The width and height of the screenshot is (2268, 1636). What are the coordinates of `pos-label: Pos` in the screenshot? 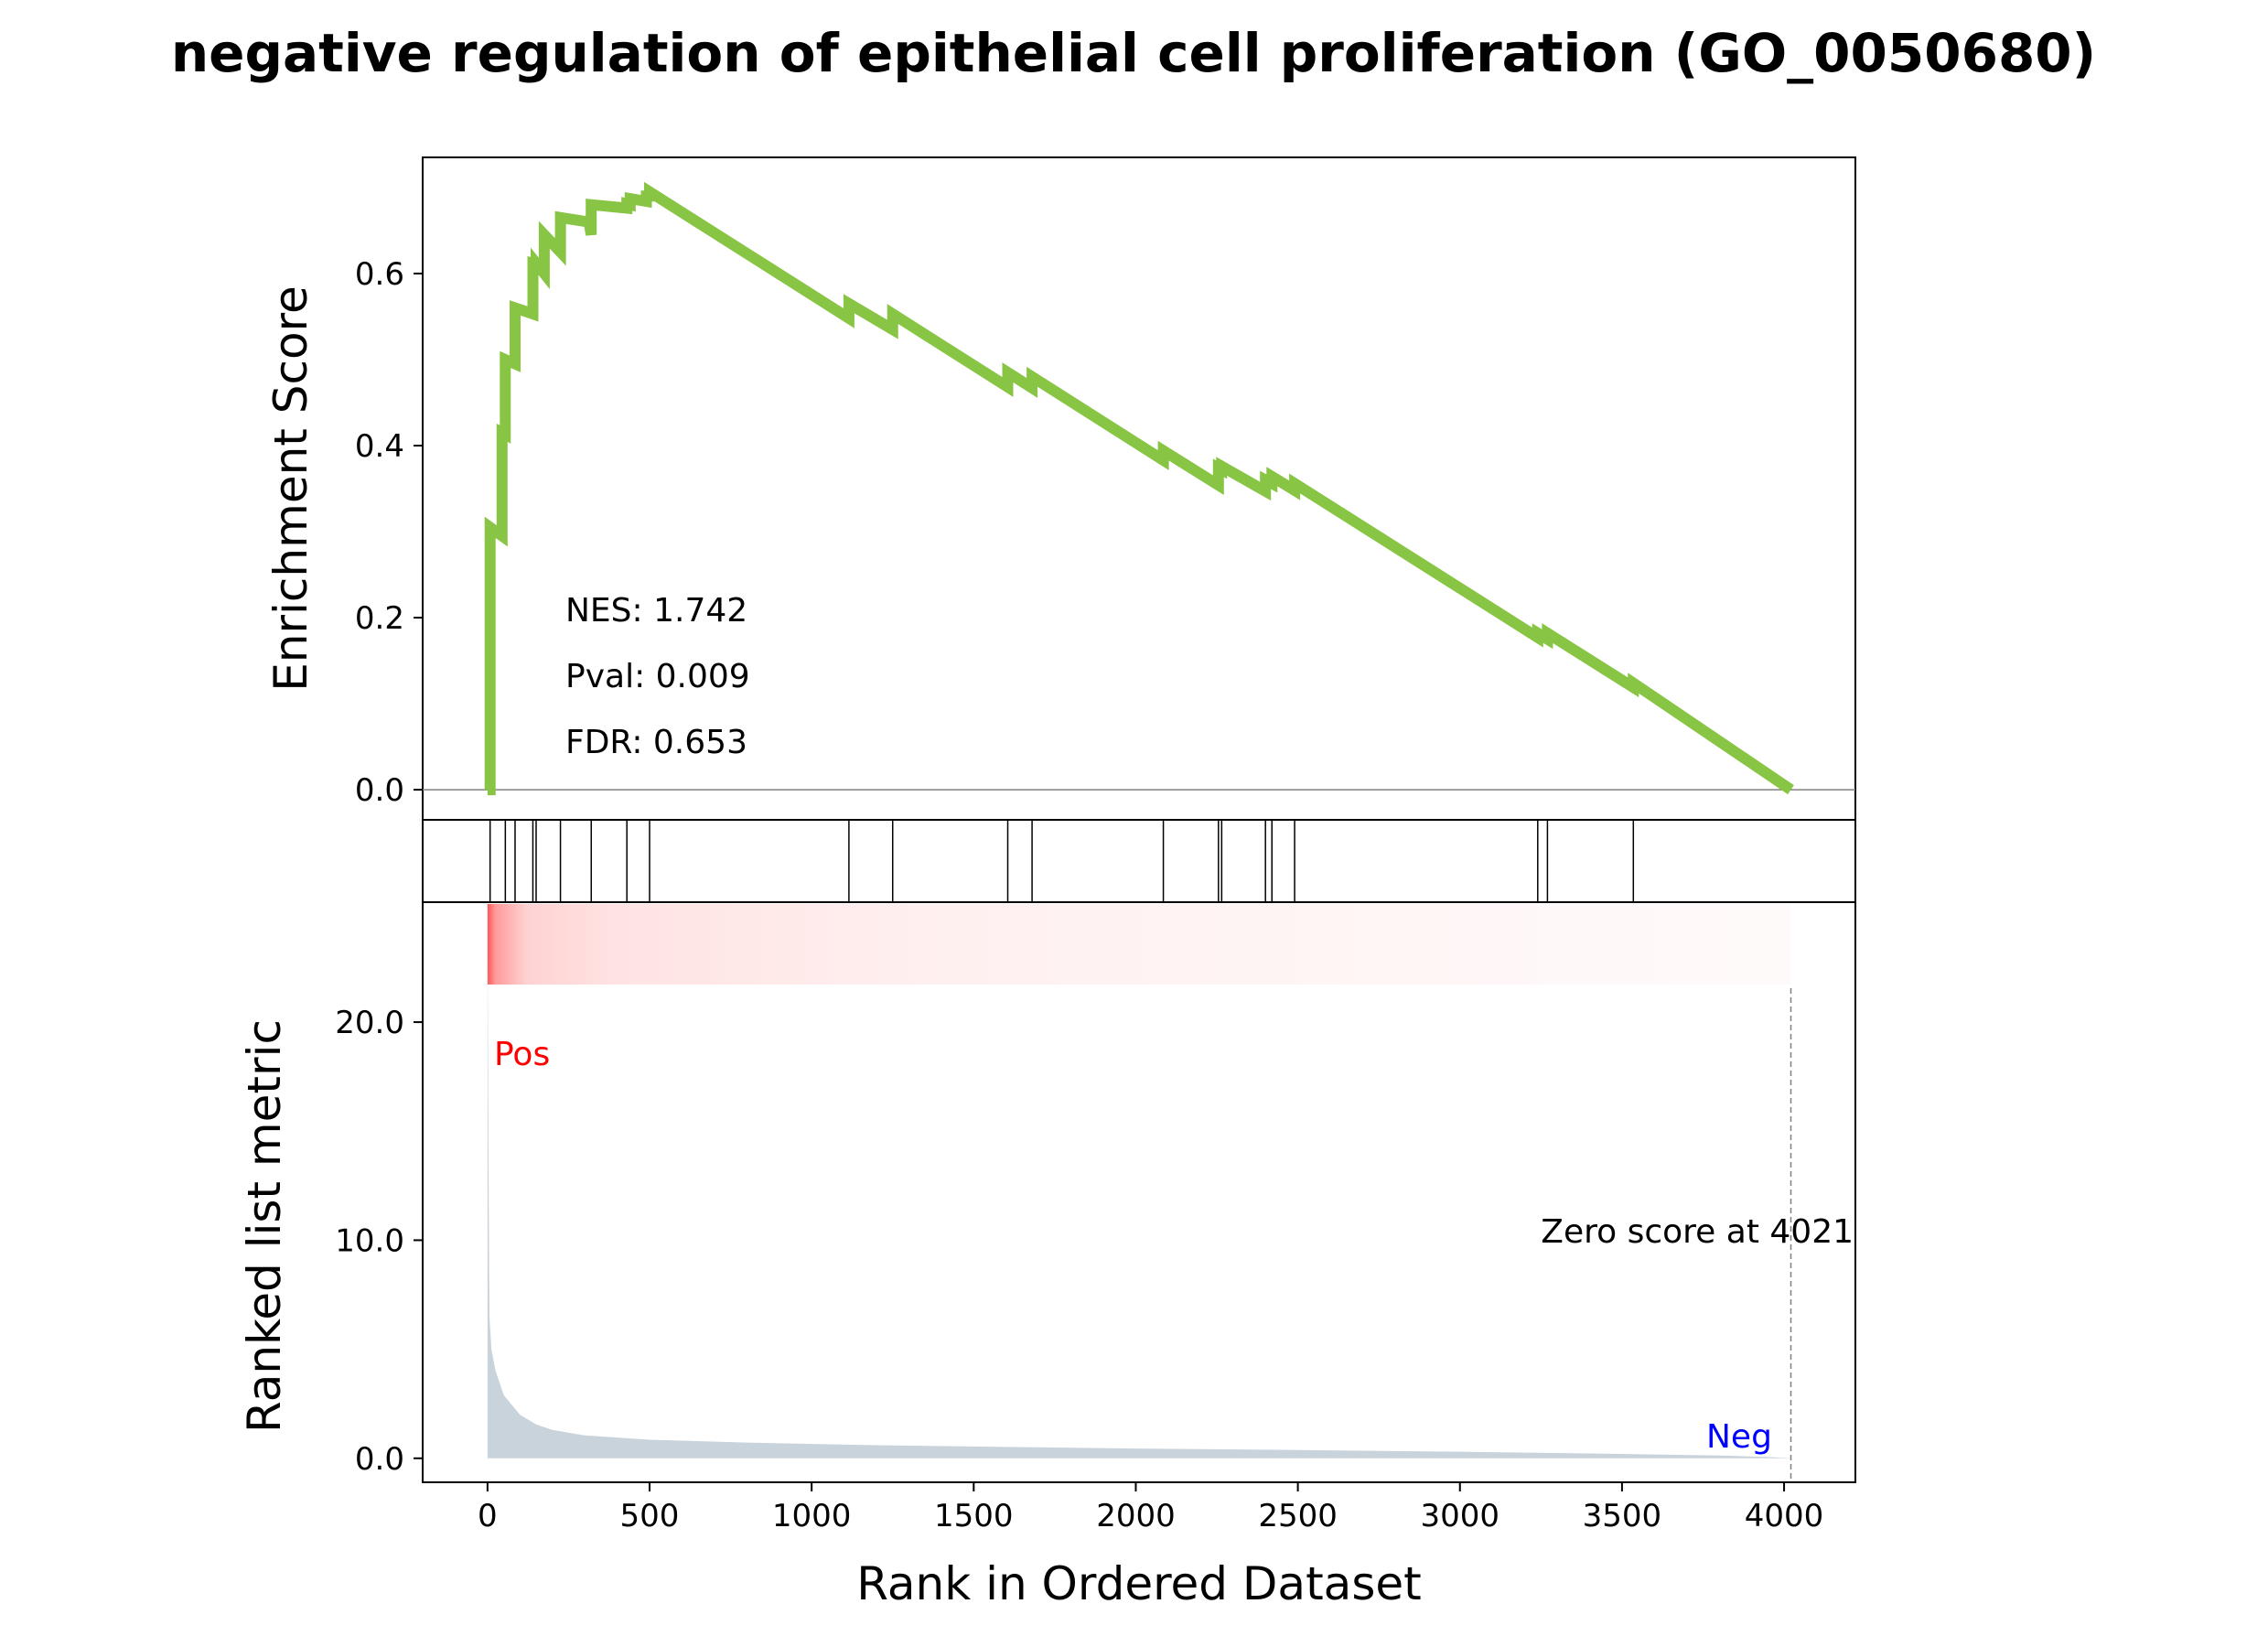 It's located at (522, 1055).